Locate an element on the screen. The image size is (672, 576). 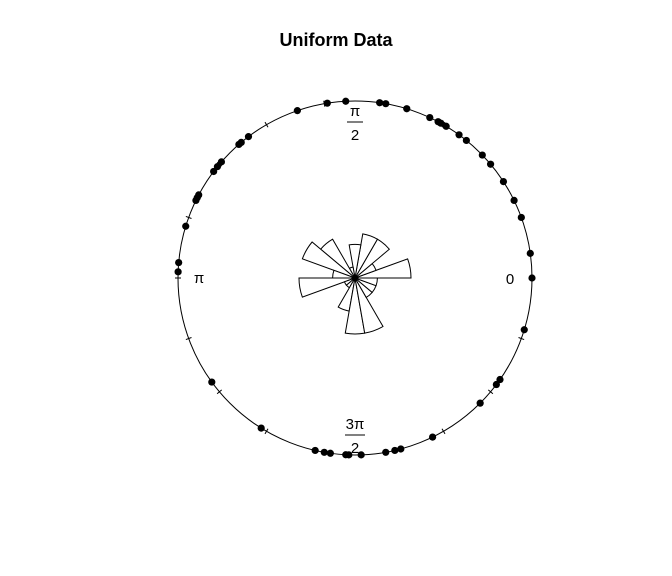
angle-label-three-half-pi-denominator: 2 is located at coordinates (355, 448).